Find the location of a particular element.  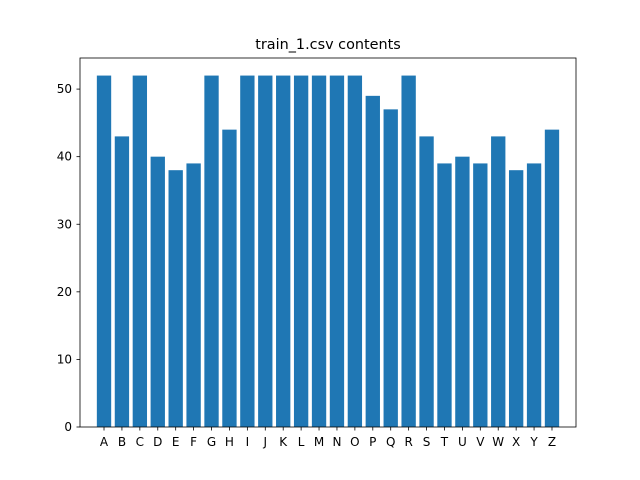

bar-D is located at coordinates (157, 291).